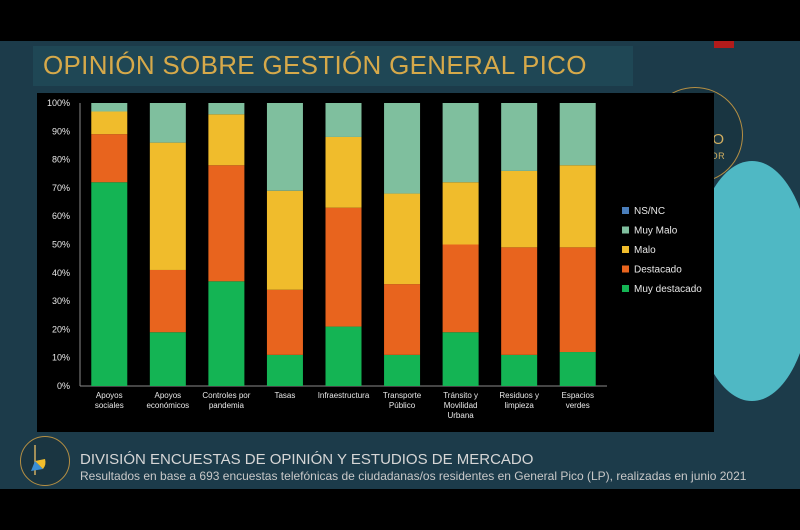 The height and width of the screenshot is (530, 800). What do you see at coordinates (227, 405) in the screenshot?
I see `x-tick-label: pandemia` at bounding box center [227, 405].